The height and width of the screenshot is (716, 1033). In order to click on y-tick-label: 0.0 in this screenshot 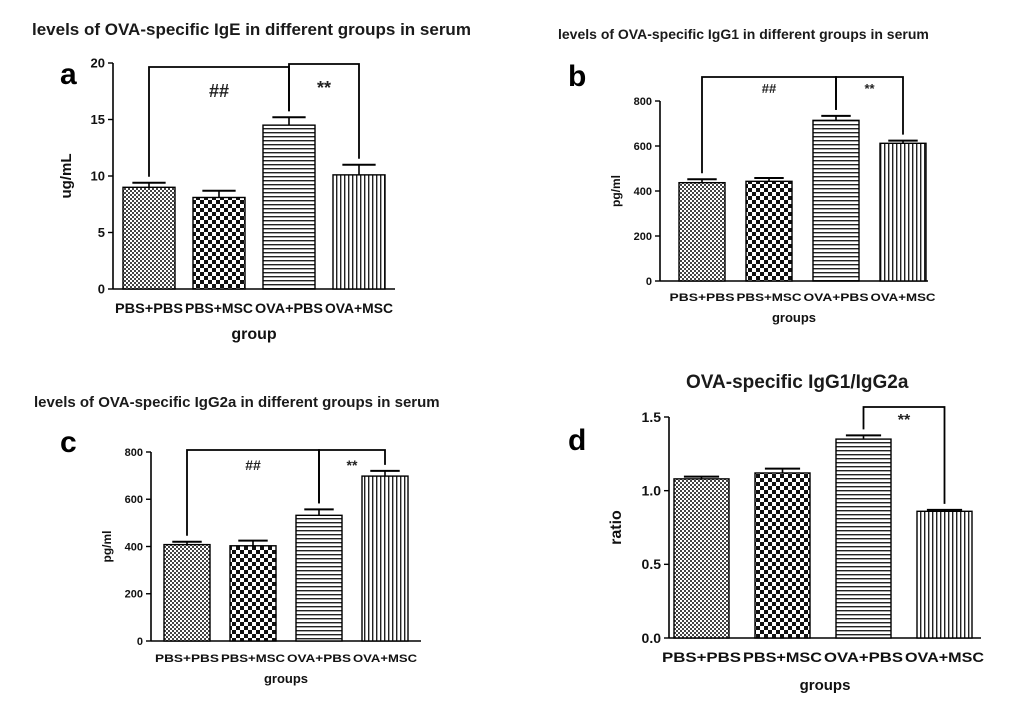, I will do `click(652, 638)`.